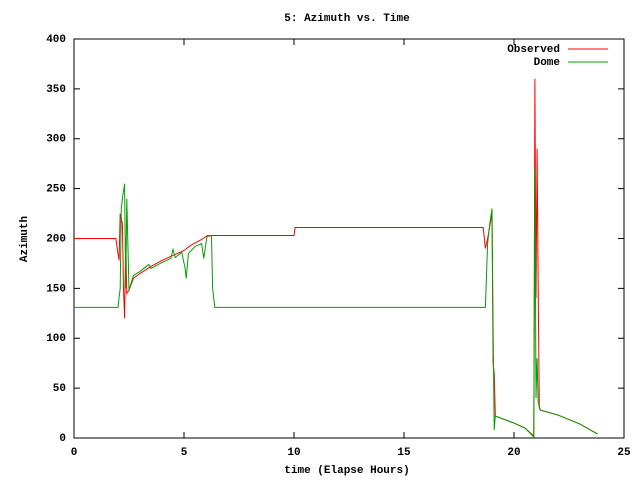 Image resolution: width=640 pixels, height=480 pixels. What do you see at coordinates (56, 40) in the screenshot?
I see `y-tick-label: 400` at bounding box center [56, 40].